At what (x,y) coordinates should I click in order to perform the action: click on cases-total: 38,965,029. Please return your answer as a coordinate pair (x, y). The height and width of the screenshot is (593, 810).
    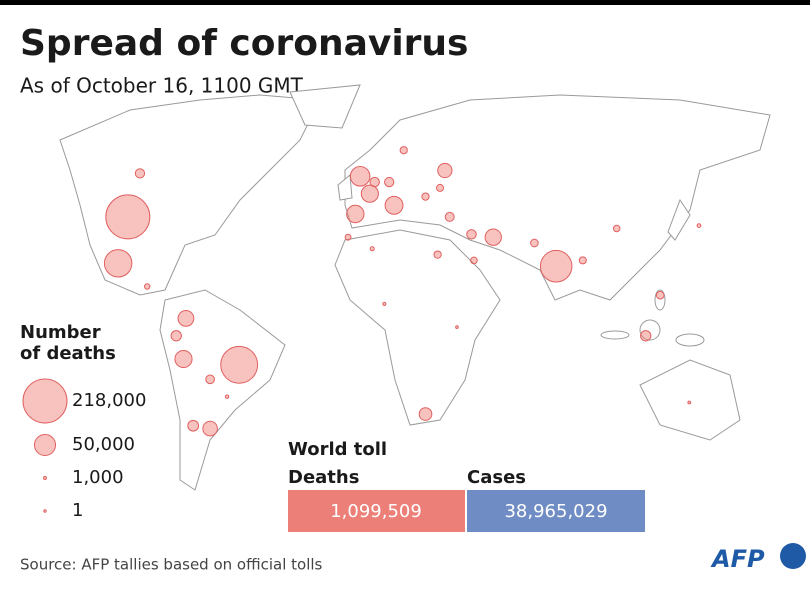
    Looking at the image, I should click on (555, 511).